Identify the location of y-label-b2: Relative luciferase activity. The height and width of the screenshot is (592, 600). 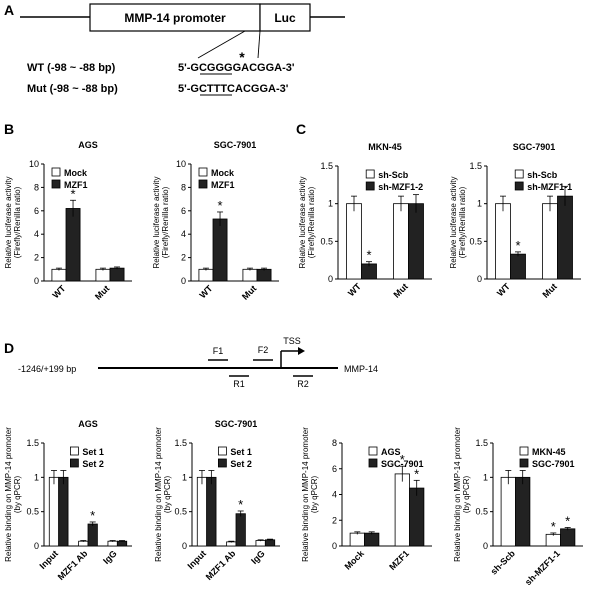
(156, 222).